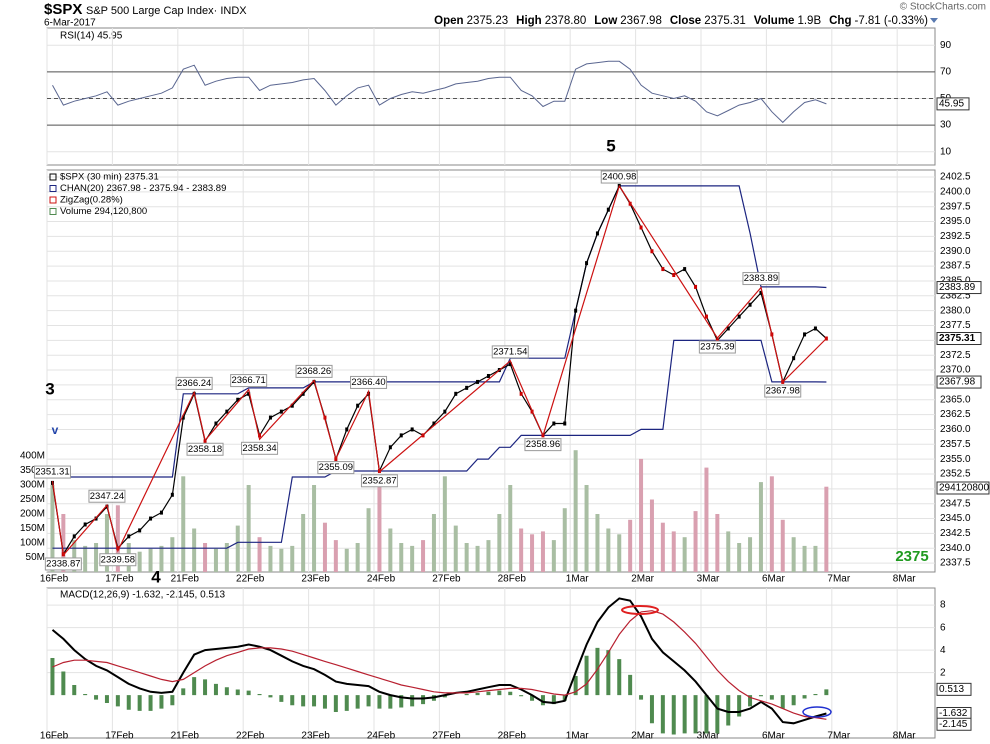 This screenshot has height=744, width=990. What do you see at coordinates (185, 736) in the screenshot?
I see `x-tick-label: 21Feb` at bounding box center [185, 736].